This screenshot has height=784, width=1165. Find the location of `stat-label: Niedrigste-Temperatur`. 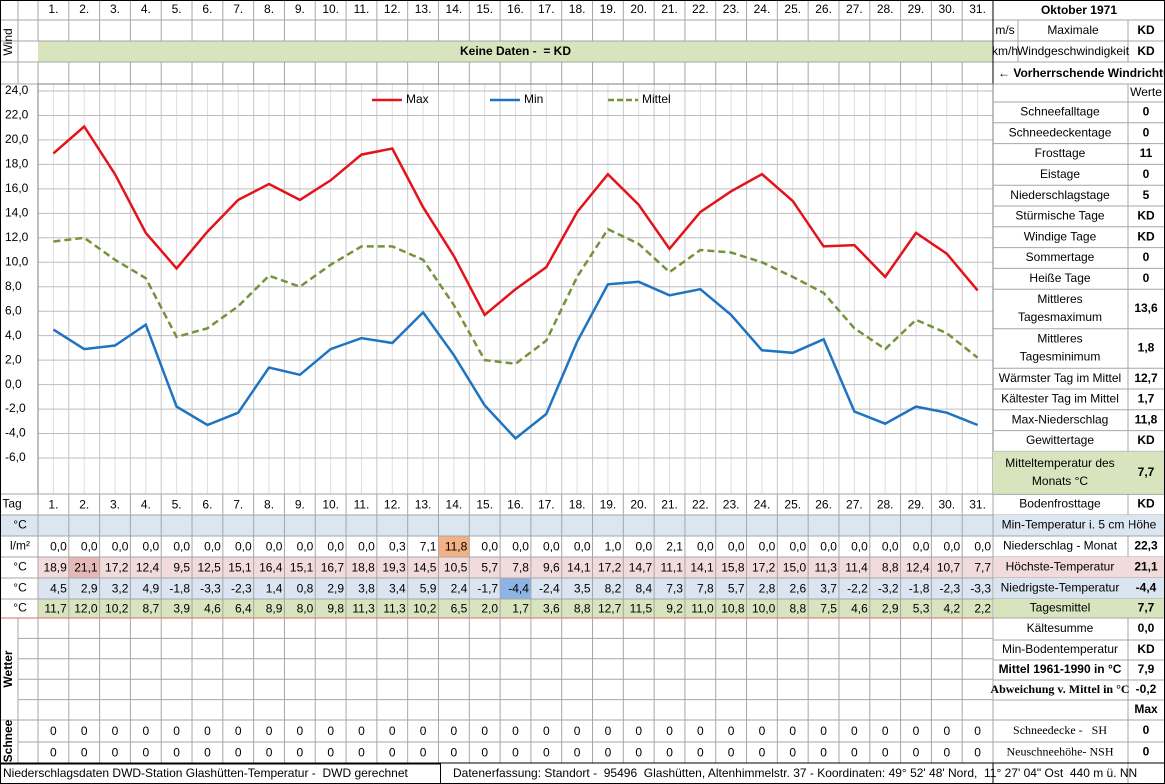

stat-label: Niedrigste-Temperatur is located at coordinates (1060, 588).